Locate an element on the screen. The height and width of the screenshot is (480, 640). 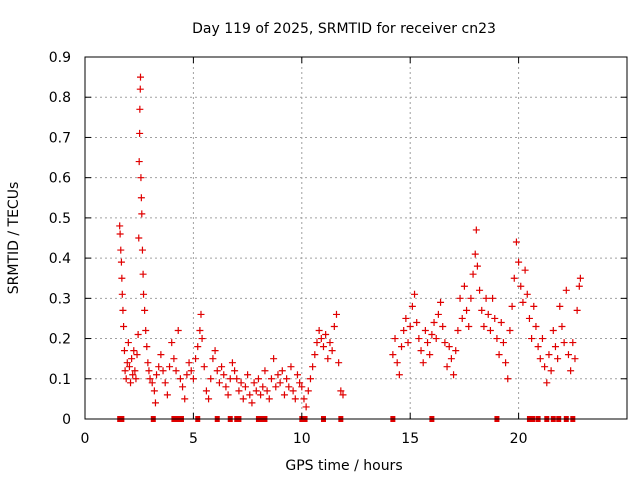
y-tick-label: 0.6 is located at coordinates (60, 179).